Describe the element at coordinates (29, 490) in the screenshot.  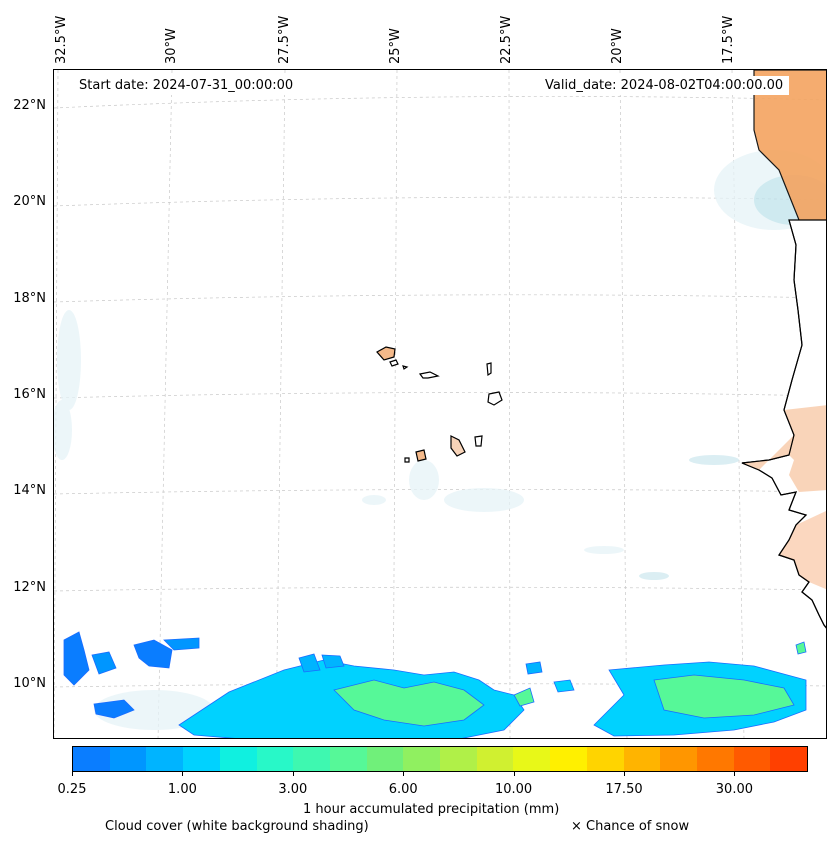
I see `lat-label-14n: 14°N` at that location.